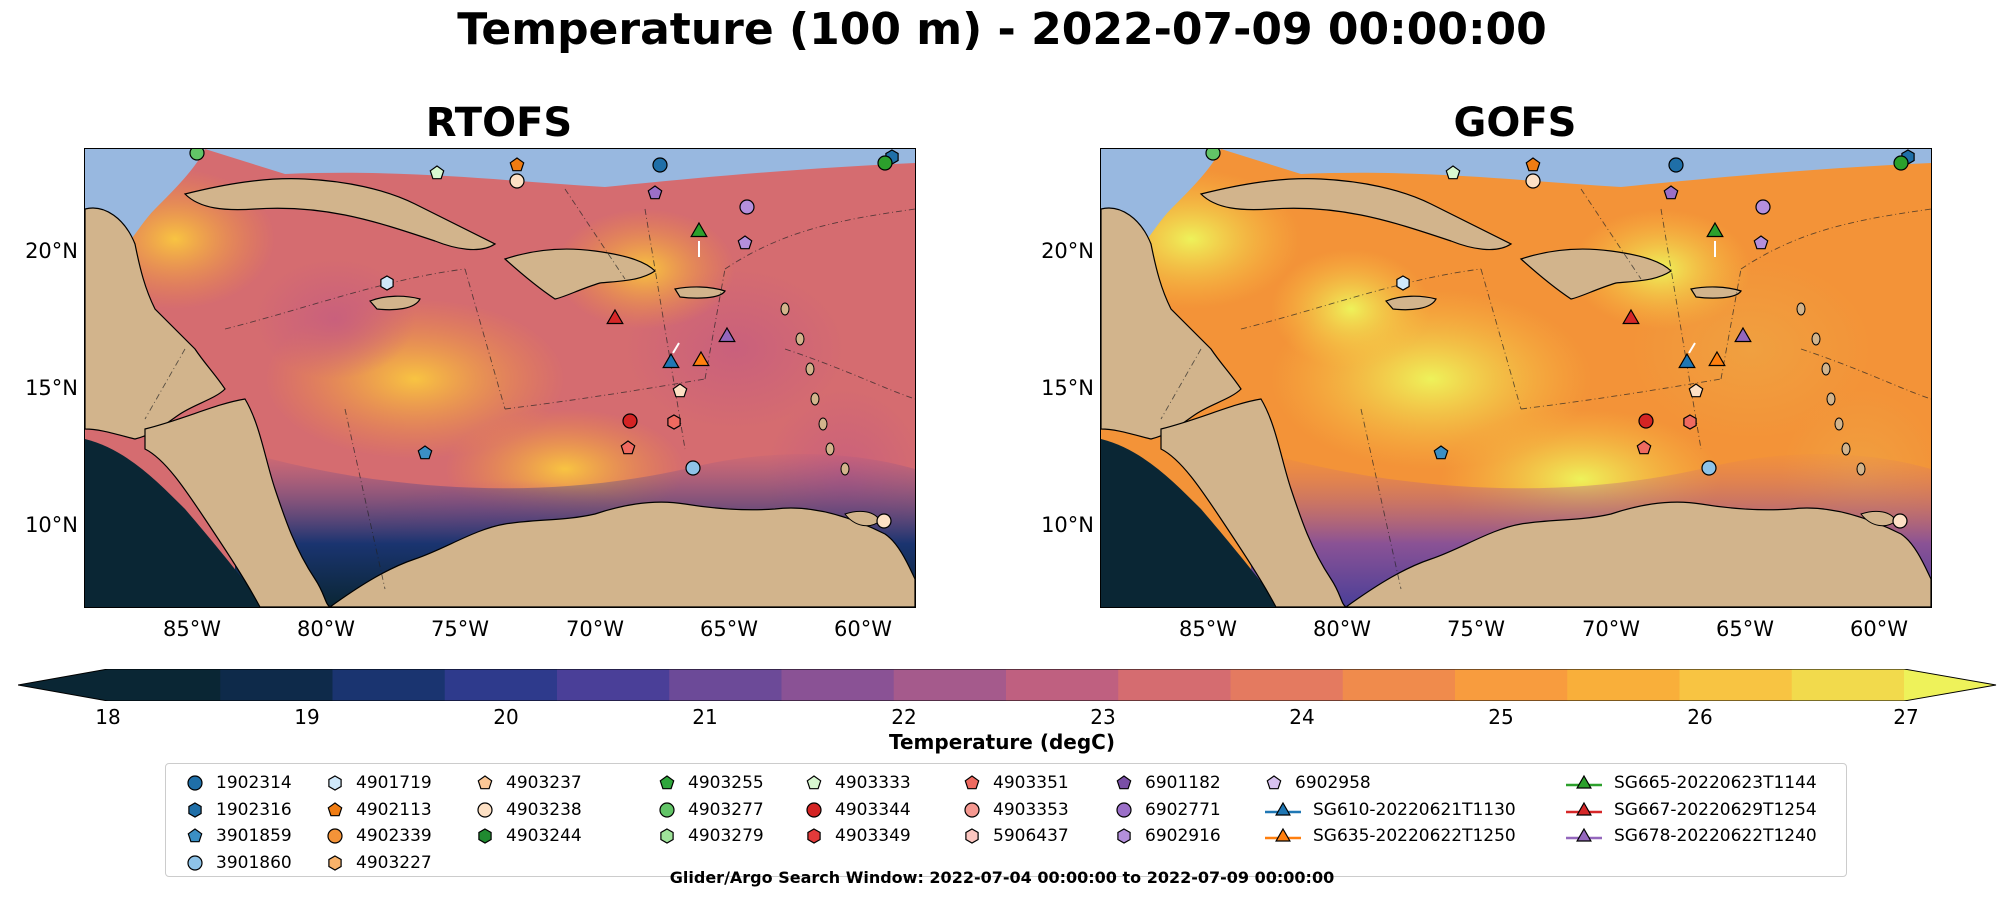  What do you see at coordinates (528, 836) in the screenshot?
I see `legend-item: 4903244` at bounding box center [528, 836].